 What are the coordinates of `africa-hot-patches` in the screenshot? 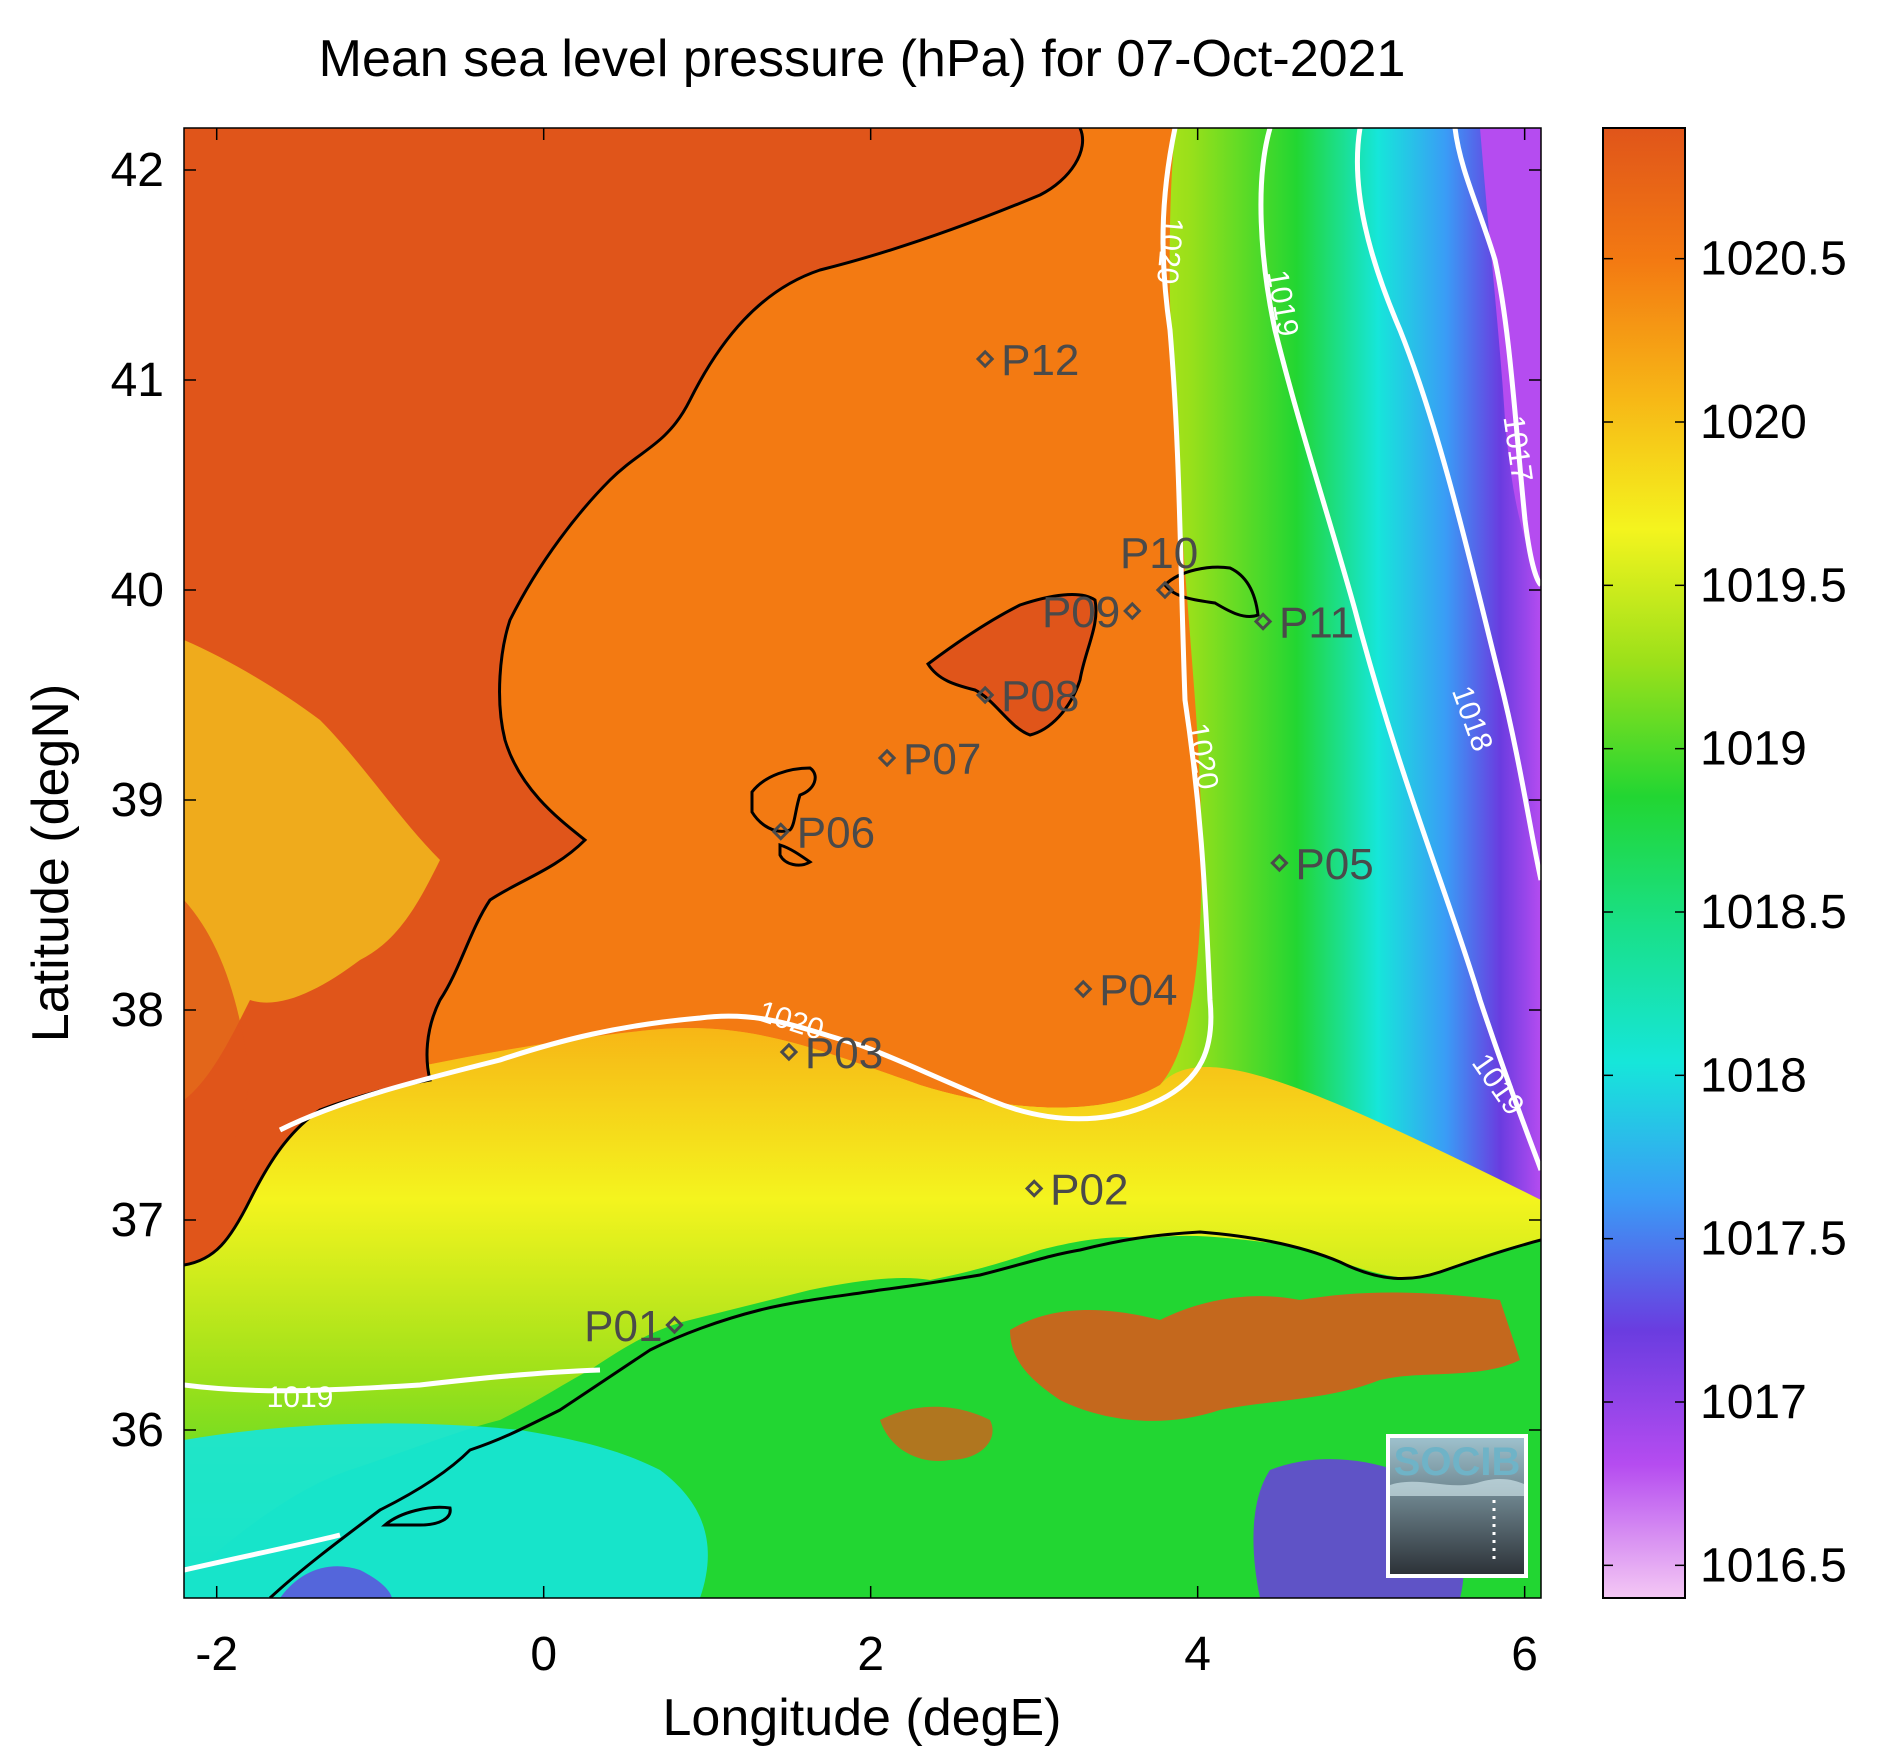 It's located at (1265, 1356).